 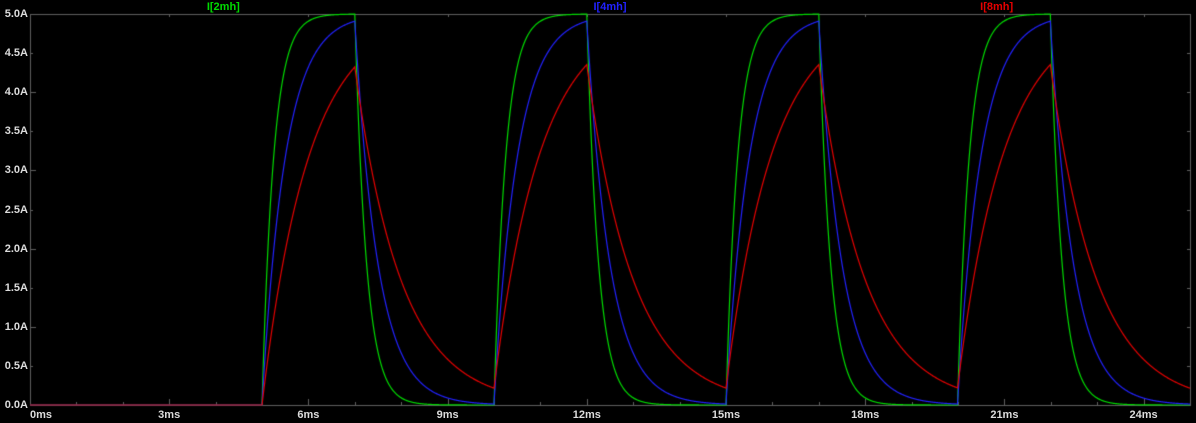 I want to click on trace-name-label-2mh: I[2mh], so click(x=223, y=7).